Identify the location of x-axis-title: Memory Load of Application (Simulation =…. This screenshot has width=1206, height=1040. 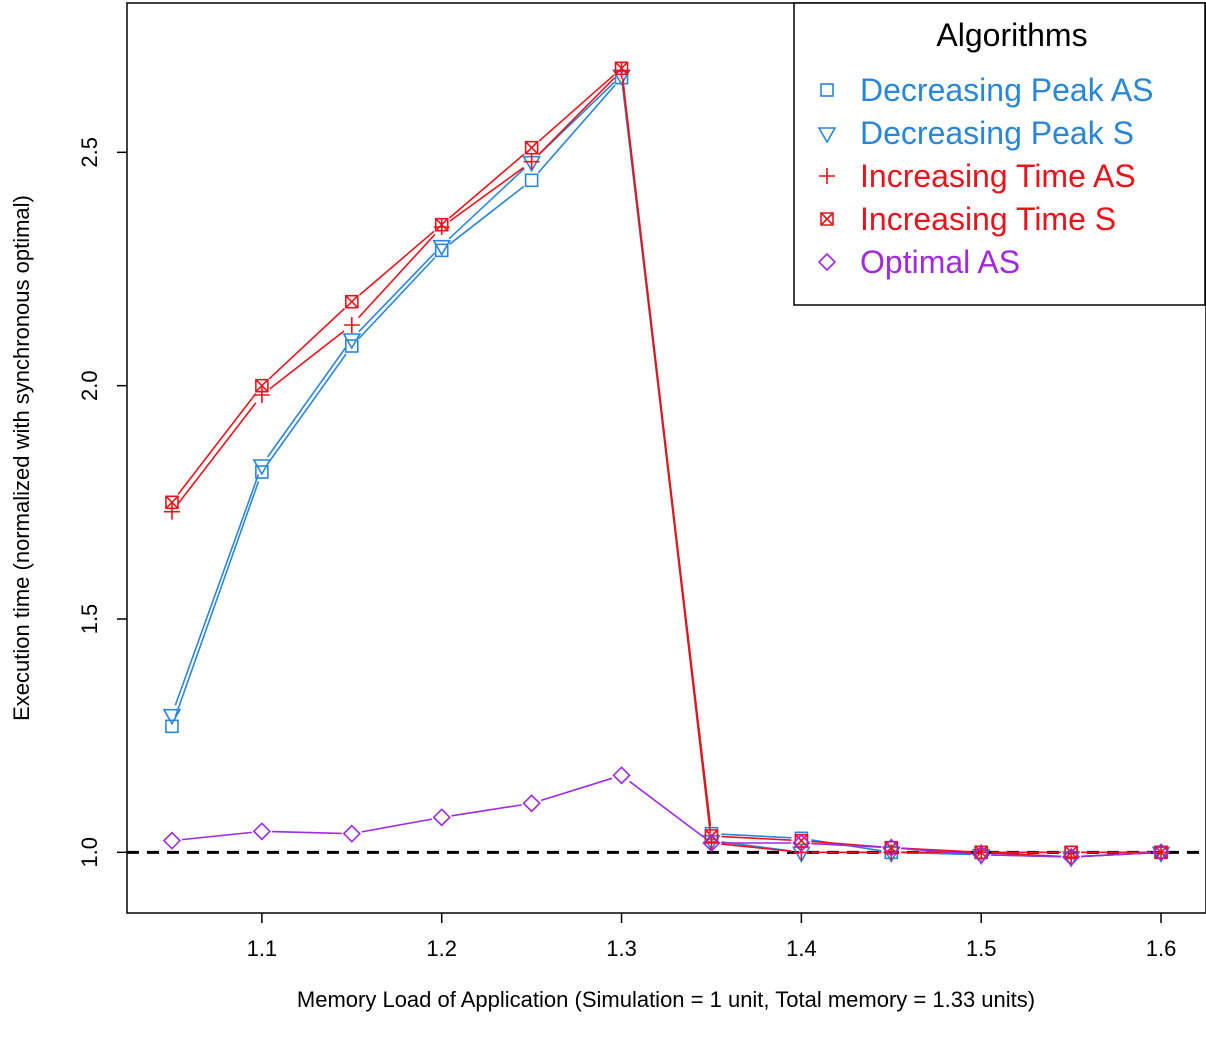
(666, 999).